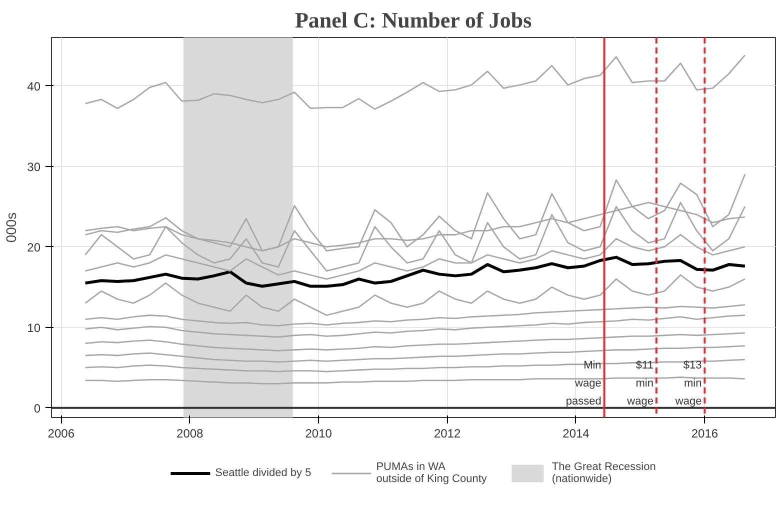 This screenshot has height=511, width=782. Describe the element at coordinates (34, 167) in the screenshot. I see `y-tick-label: 30` at that location.